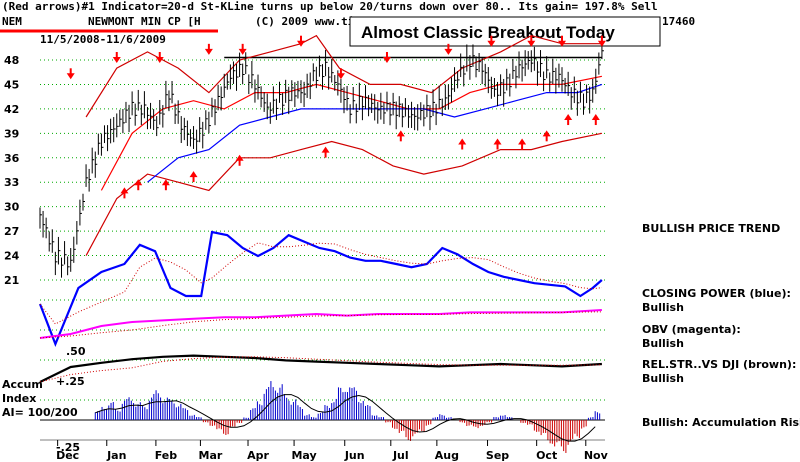  What do you see at coordinates (447, 455) in the screenshot?
I see `month-label-aug: Aug` at bounding box center [447, 455].